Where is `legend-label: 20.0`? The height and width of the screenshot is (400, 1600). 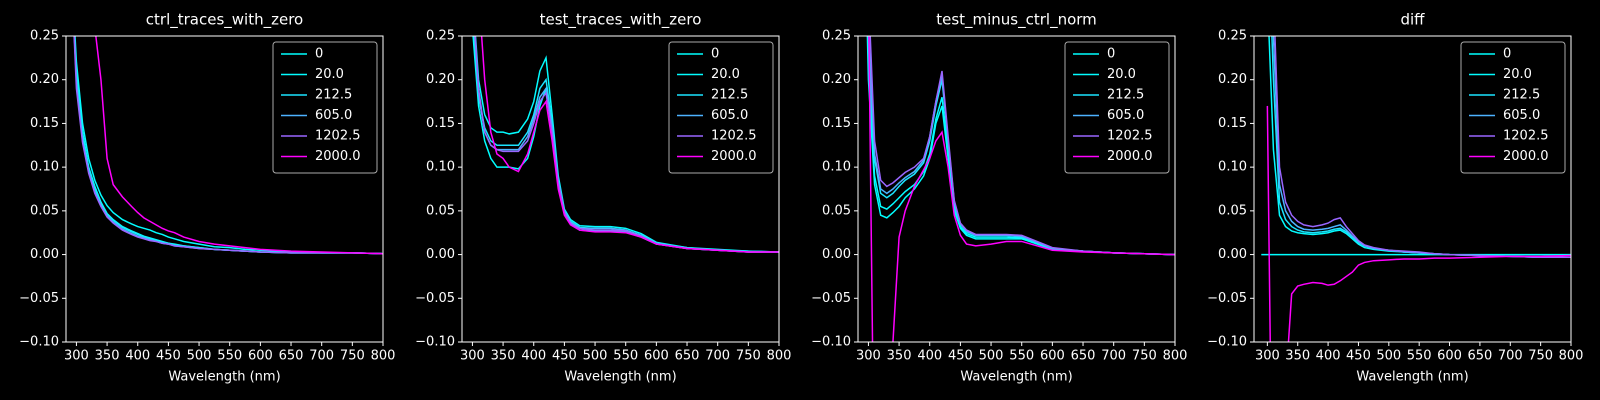
legend-label: 20.0 is located at coordinates (329, 74).